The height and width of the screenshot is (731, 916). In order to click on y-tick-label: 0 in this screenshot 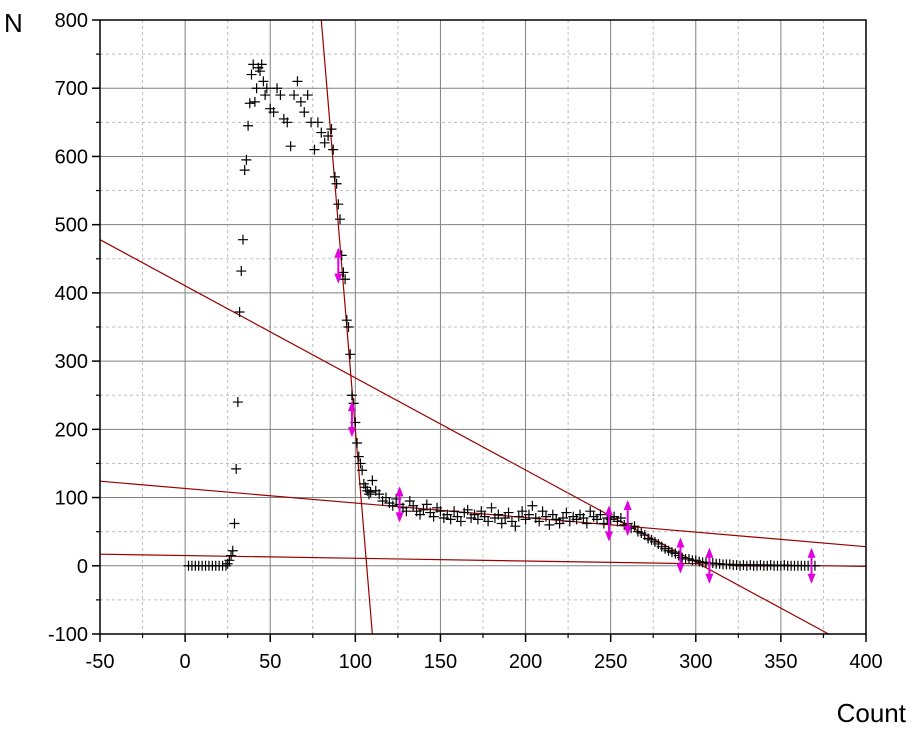, I will do `click(82, 567)`.